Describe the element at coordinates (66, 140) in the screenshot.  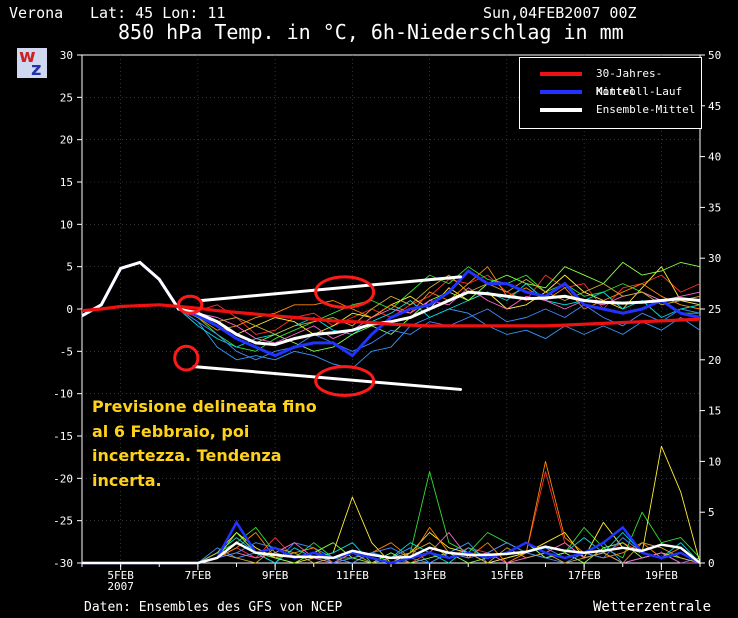
I see `y-left-tick-label: 20` at that location.